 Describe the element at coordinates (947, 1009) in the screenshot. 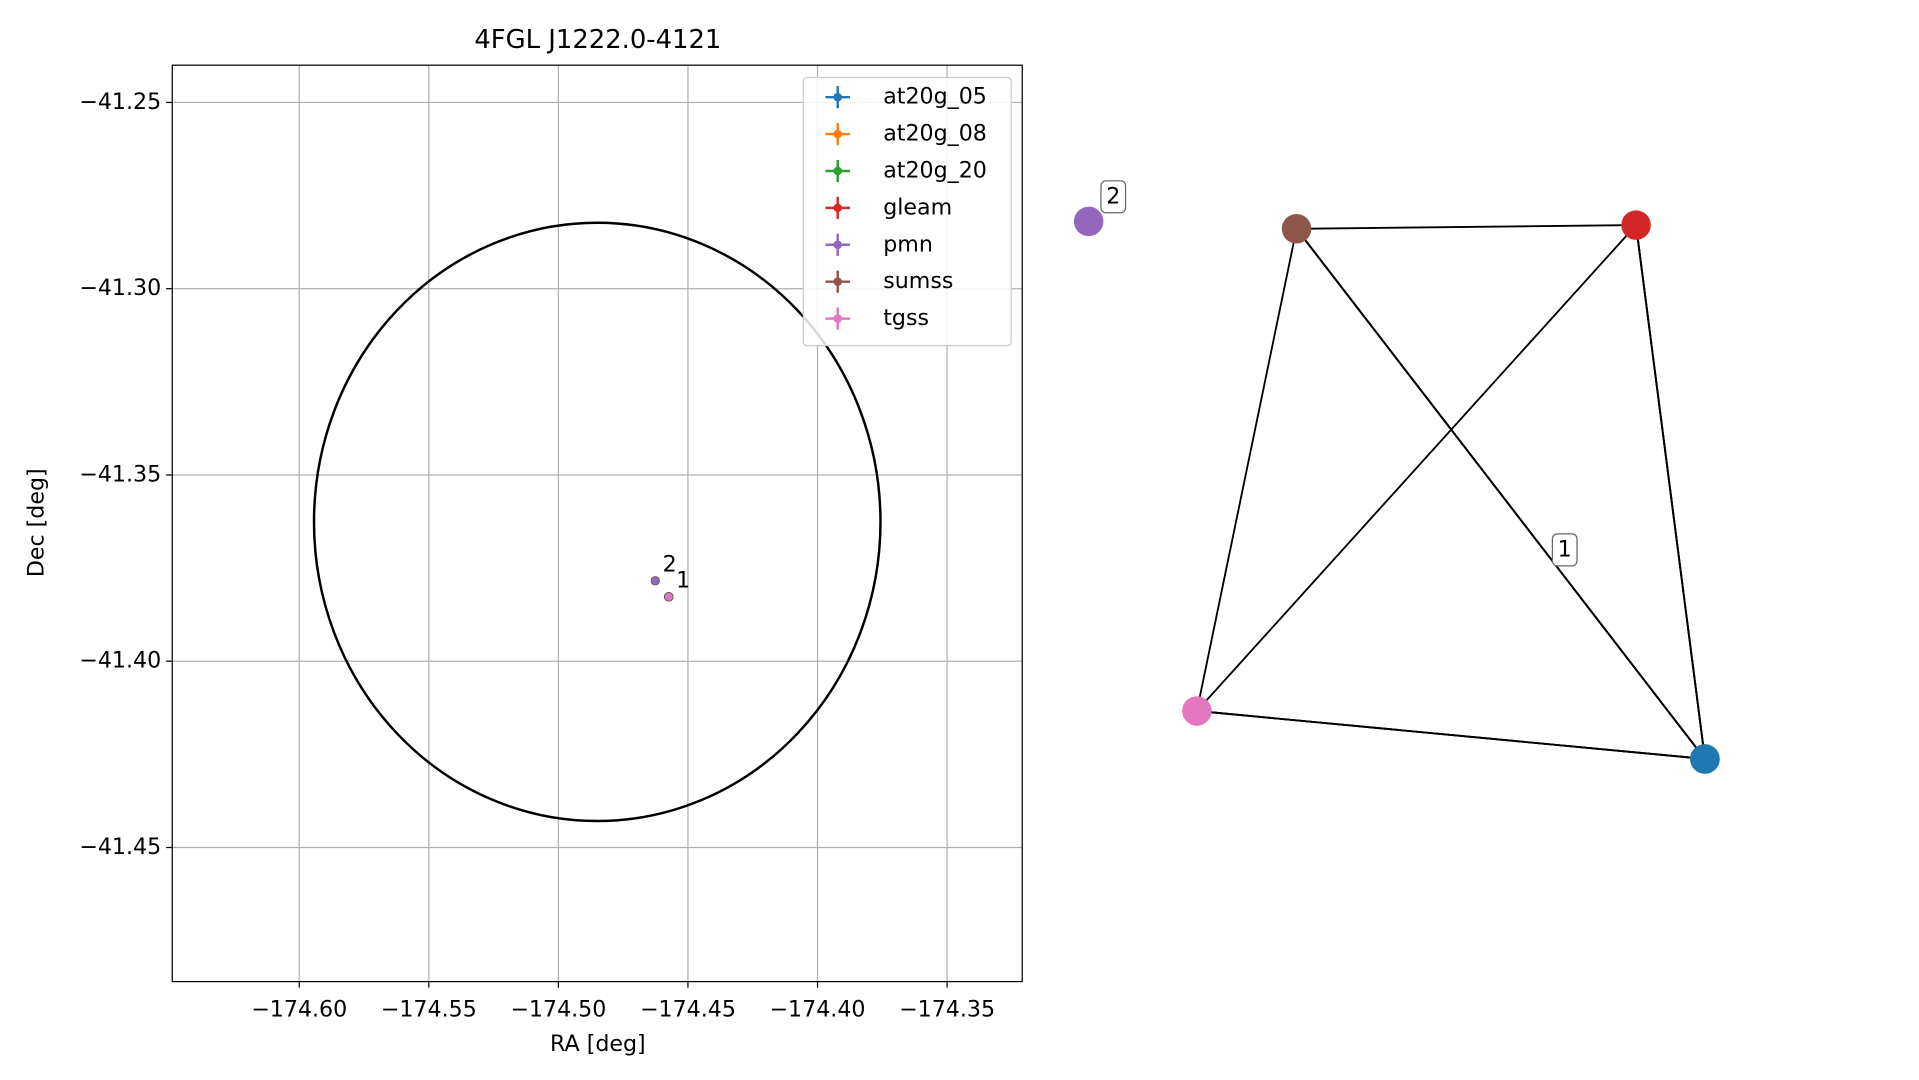

I see `x-tick-label: −174.35` at that location.